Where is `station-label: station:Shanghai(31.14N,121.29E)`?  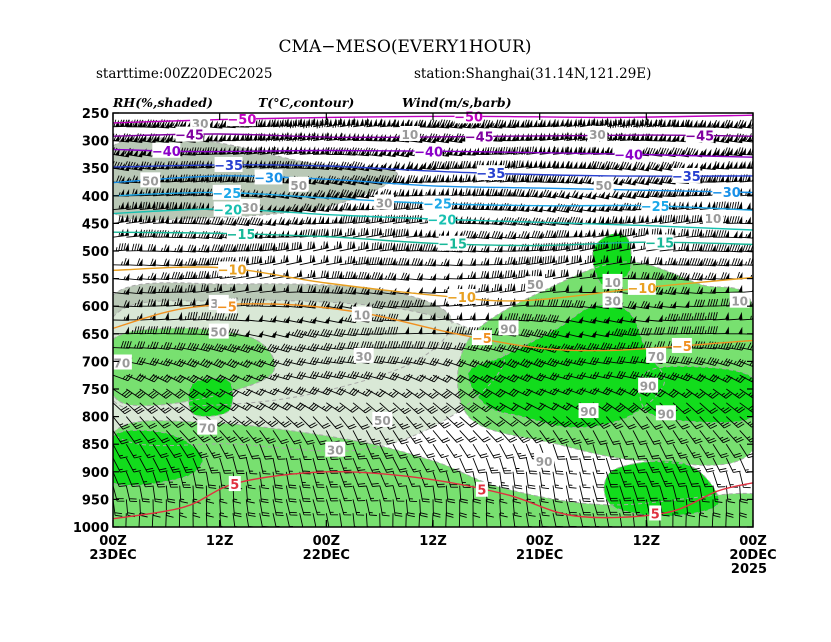
station-label: station:Shanghai(31.14N,121.29E) is located at coordinates (532, 74).